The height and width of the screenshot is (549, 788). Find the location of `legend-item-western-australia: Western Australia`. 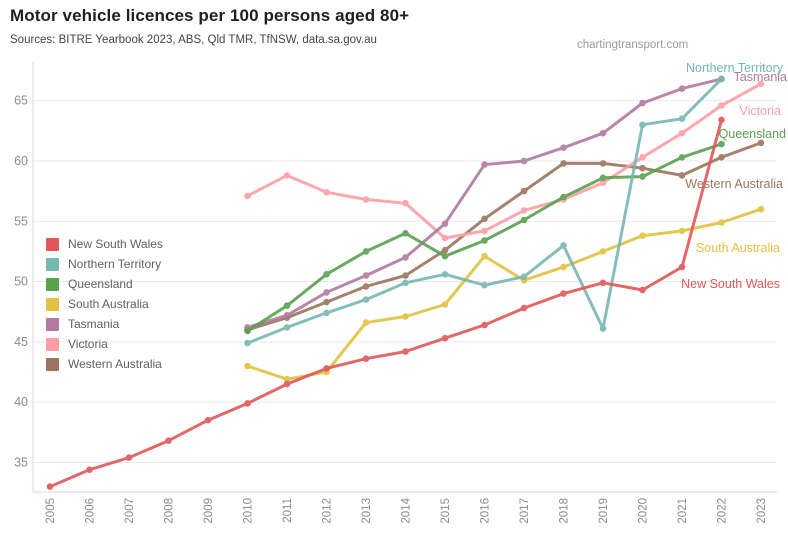

legend-item-western-australia: Western Australia is located at coordinates (104, 364).